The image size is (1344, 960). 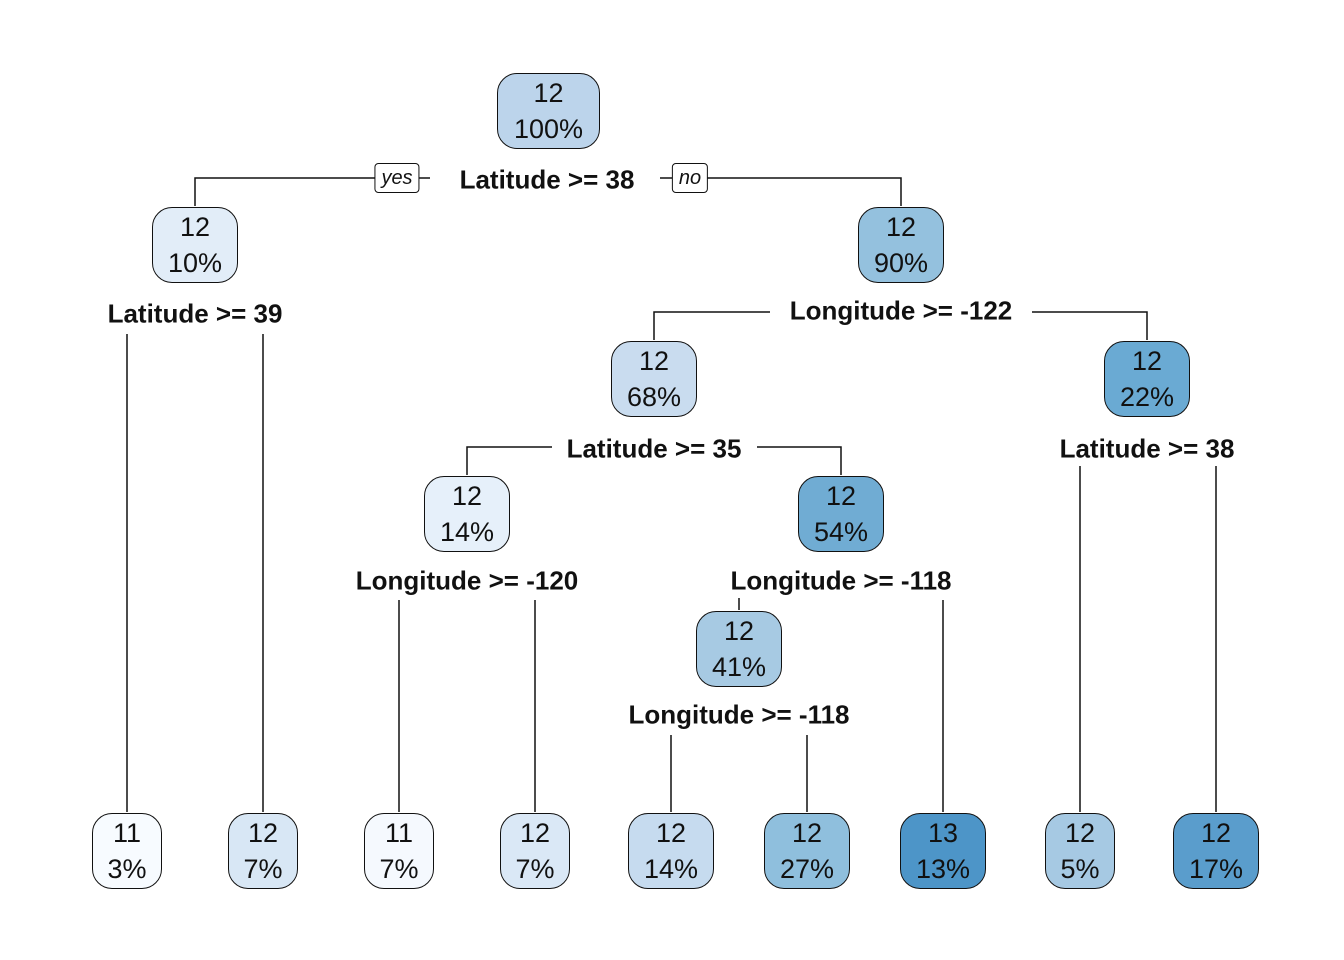 I want to click on node-percent: 100%, so click(x=548, y=129).